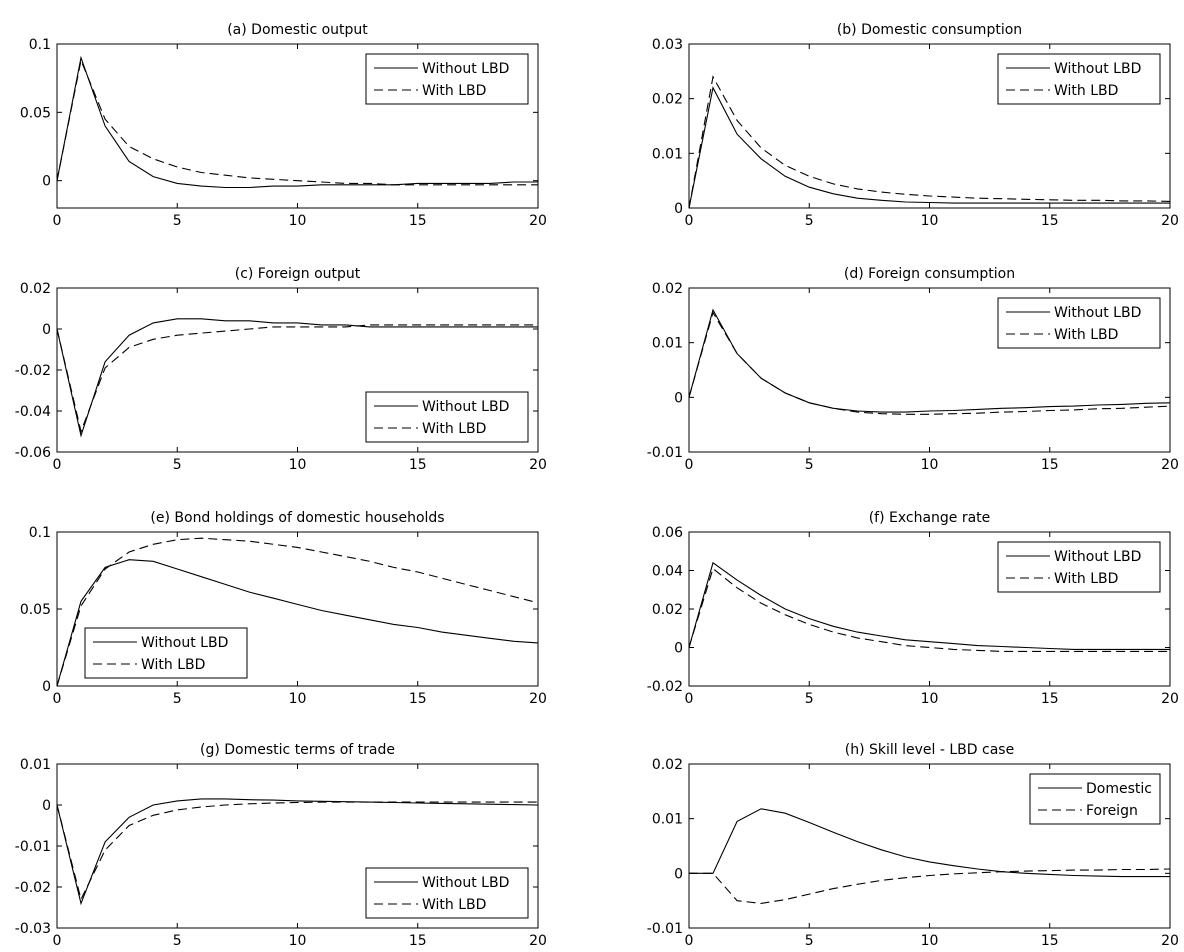 The image size is (1184, 952). What do you see at coordinates (667, 45) in the screenshot?
I see `y-tick-label: 0.03` at bounding box center [667, 45].